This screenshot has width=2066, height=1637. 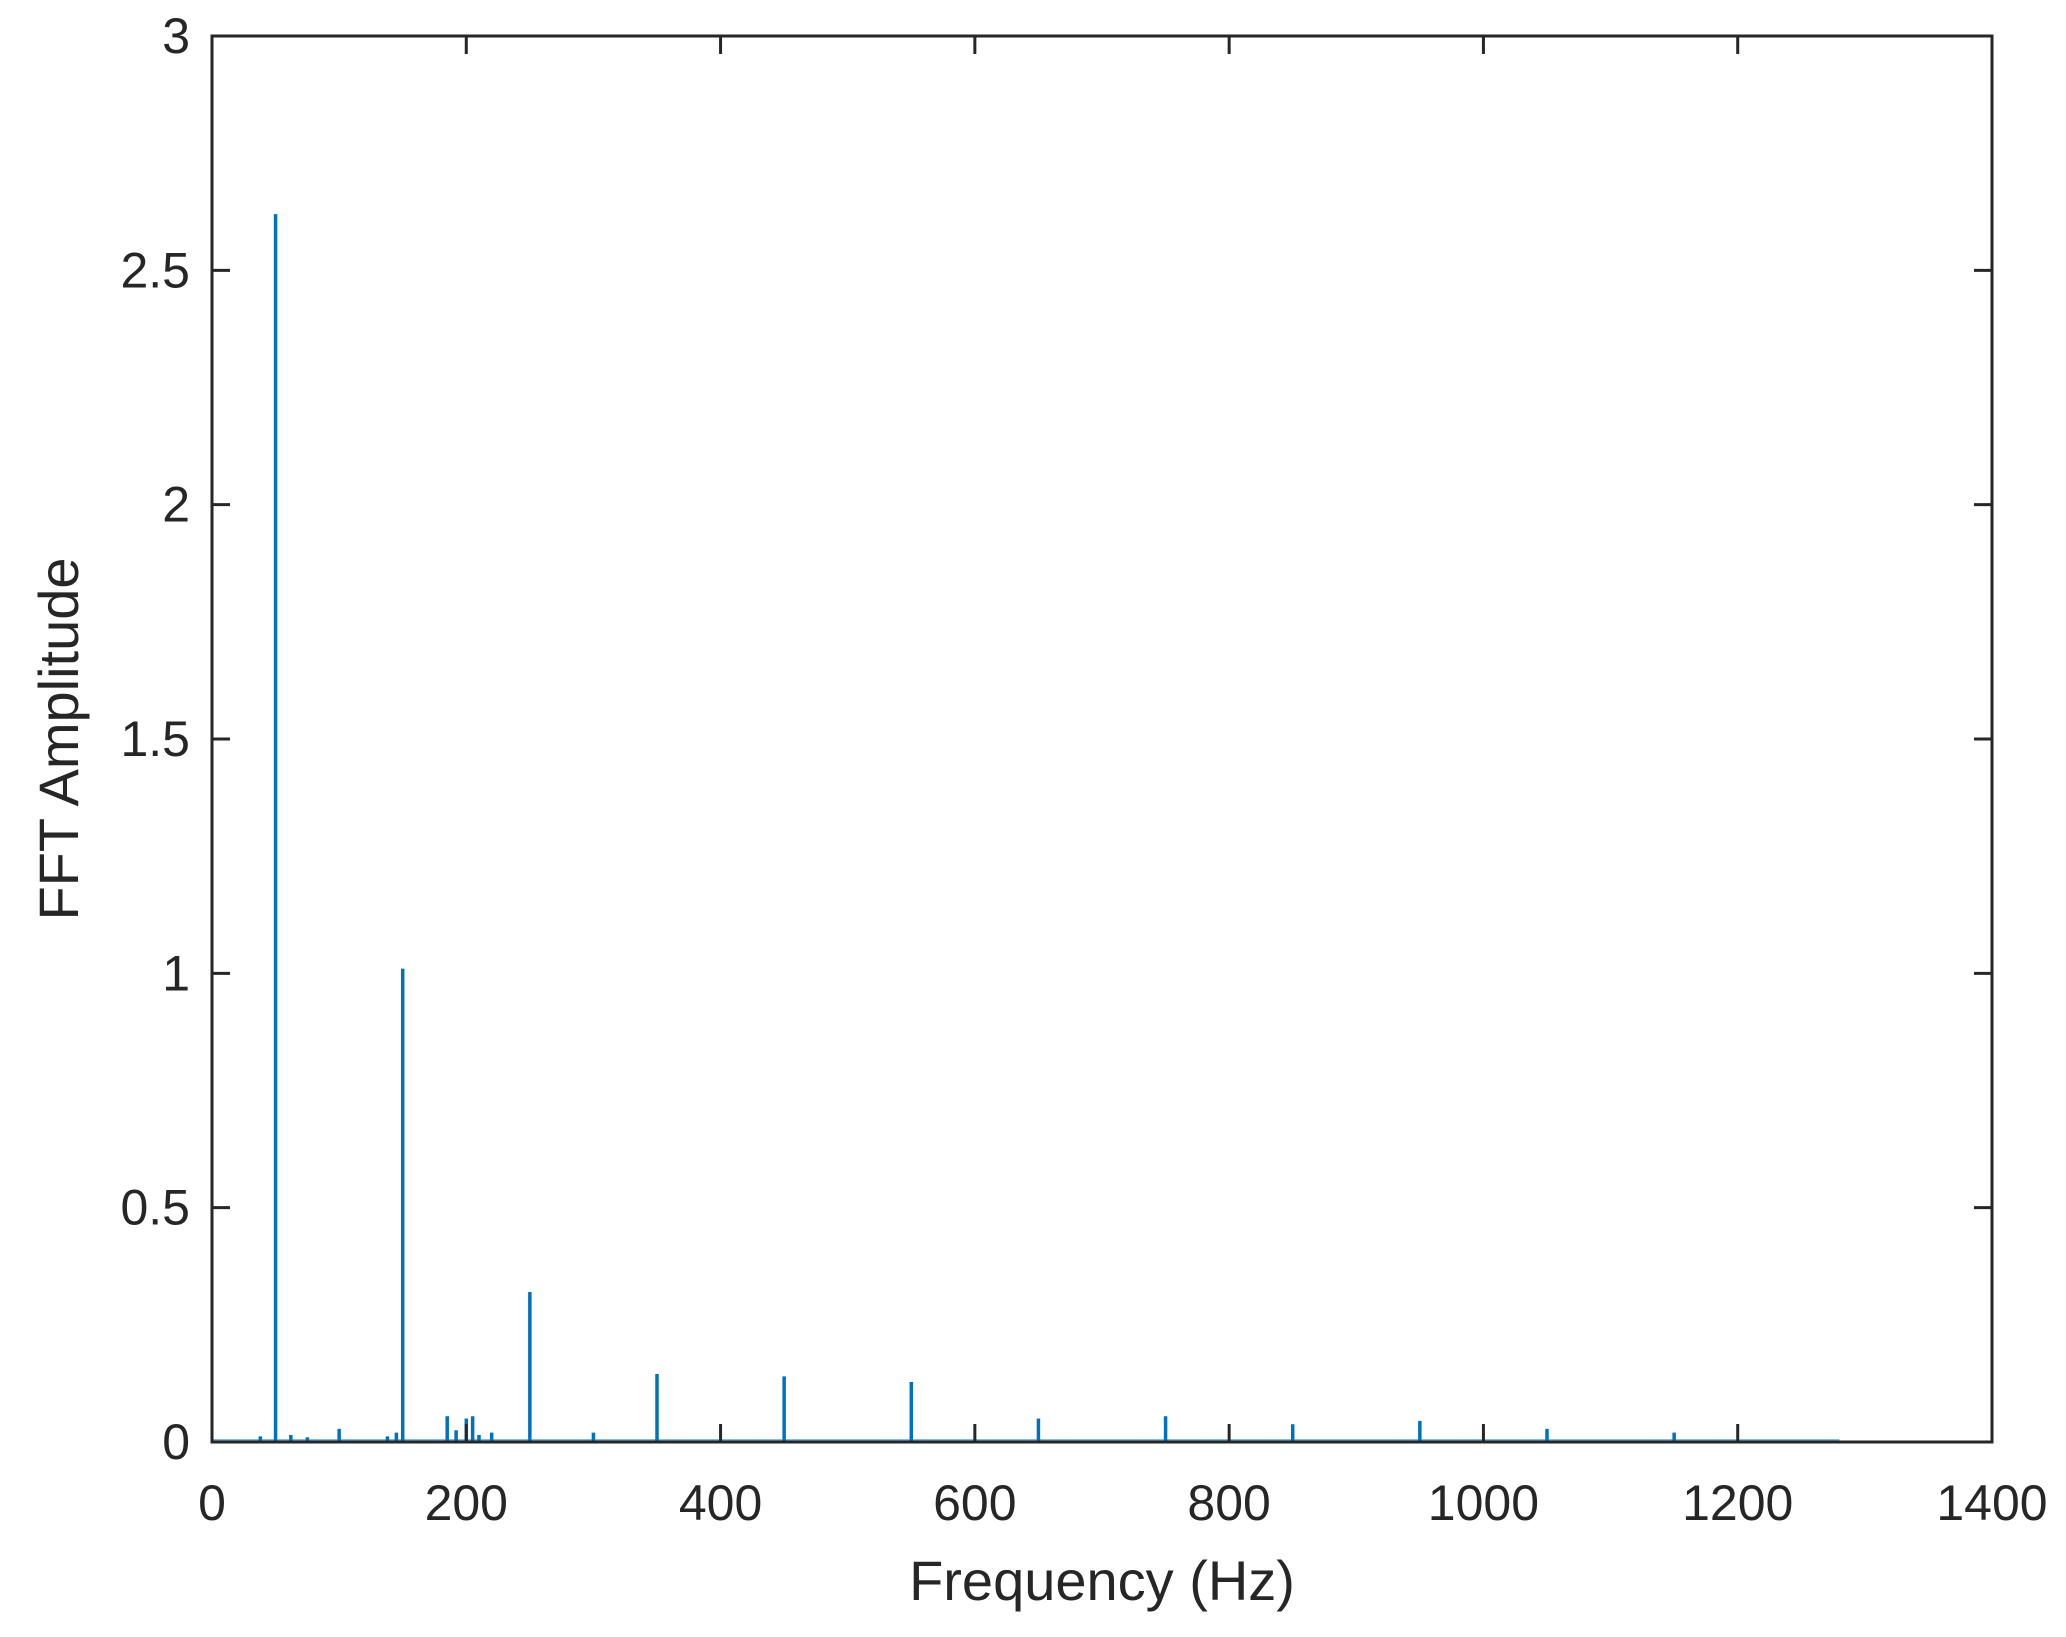 I want to click on x-tick-label: 200, so click(x=466, y=1503).